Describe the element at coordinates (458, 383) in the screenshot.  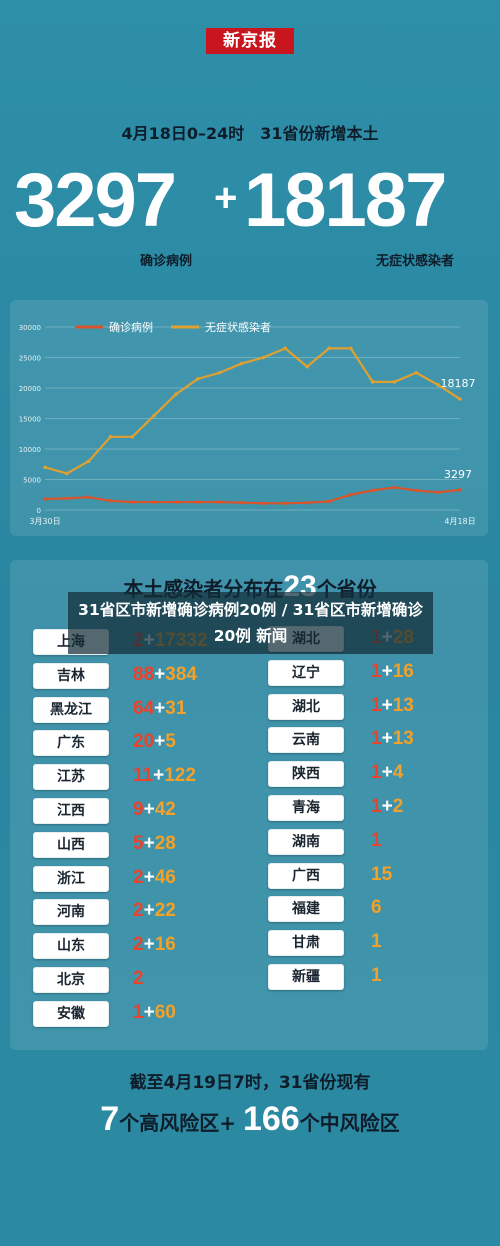
I see `end-value-label: 18187` at that location.